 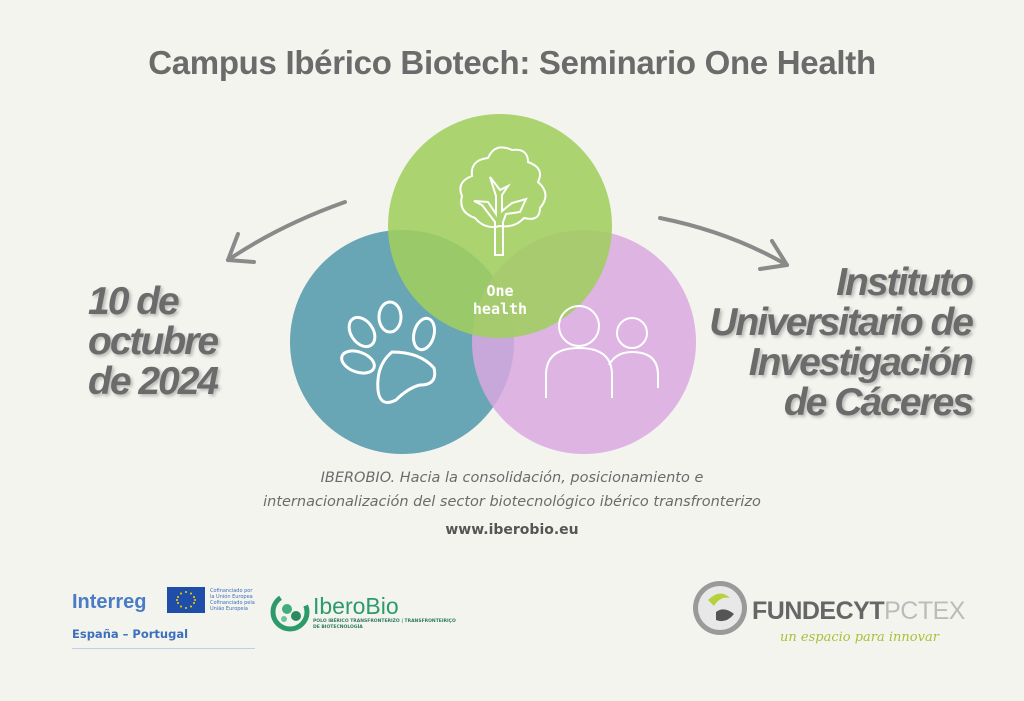 What do you see at coordinates (723, 243) in the screenshot?
I see `right-arrow` at bounding box center [723, 243].